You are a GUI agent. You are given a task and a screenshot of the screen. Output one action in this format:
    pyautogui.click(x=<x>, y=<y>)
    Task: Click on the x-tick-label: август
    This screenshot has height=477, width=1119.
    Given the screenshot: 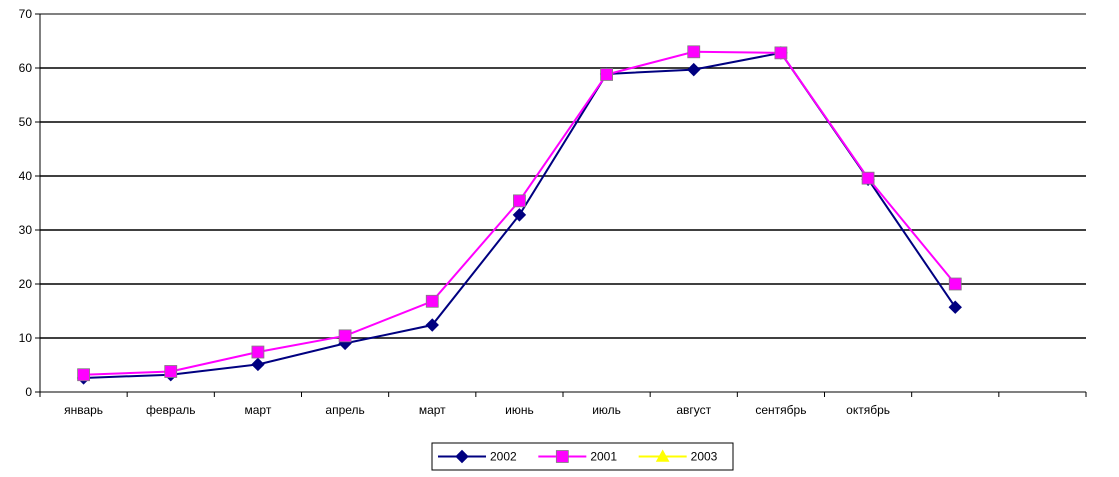 What is the action you would take?
    pyautogui.click(x=693, y=410)
    